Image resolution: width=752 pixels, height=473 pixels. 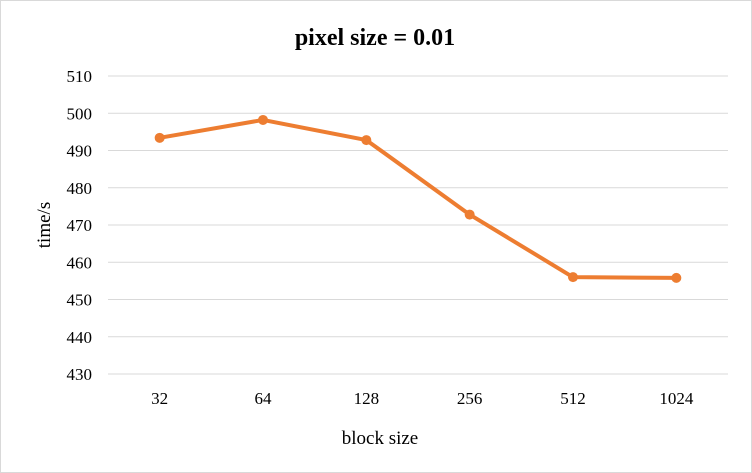 What do you see at coordinates (676, 398) in the screenshot?
I see `x-tick-label: 1024` at bounding box center [676, 398].